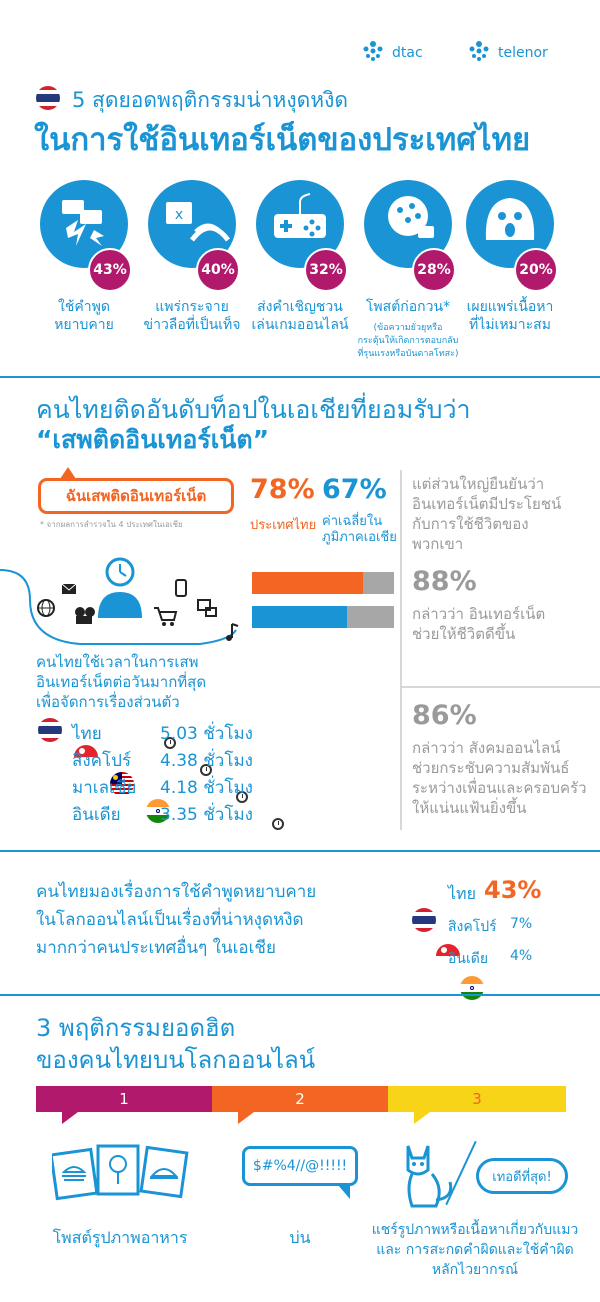 The width and height of the screenshot is (600, 1302). What do you see at coordinates (472, 927) in the screenshot?
I see `rudeness-country: สิงคโปร์` at bounding box center [472, 927].